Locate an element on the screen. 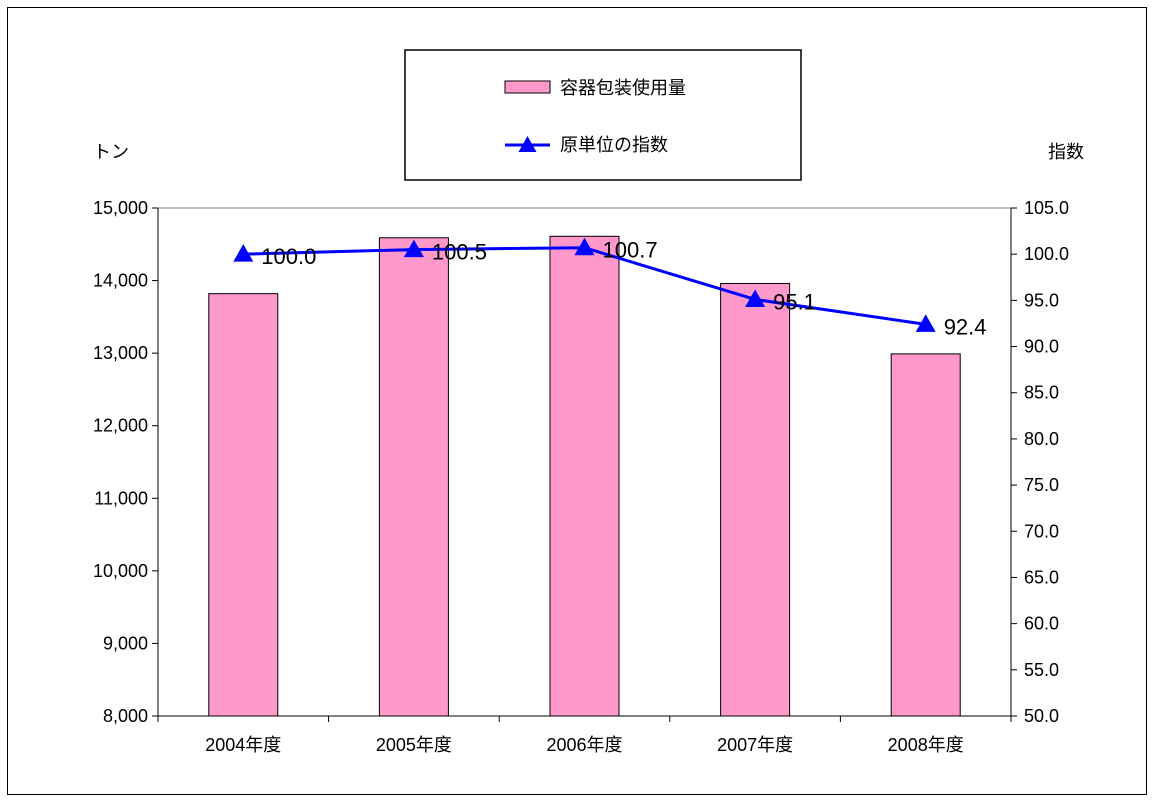  category-label: 2006年度 is located at coordinates (584, 745).